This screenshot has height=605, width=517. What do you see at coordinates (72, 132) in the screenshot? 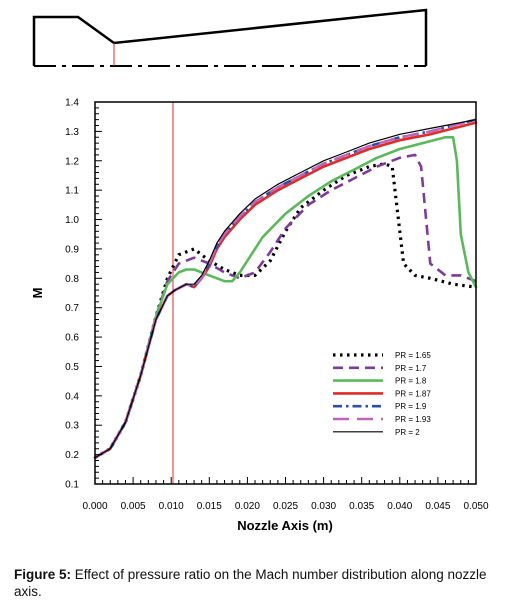
I see `y-tick-label: 1.3` at bounding box center [72, 132].